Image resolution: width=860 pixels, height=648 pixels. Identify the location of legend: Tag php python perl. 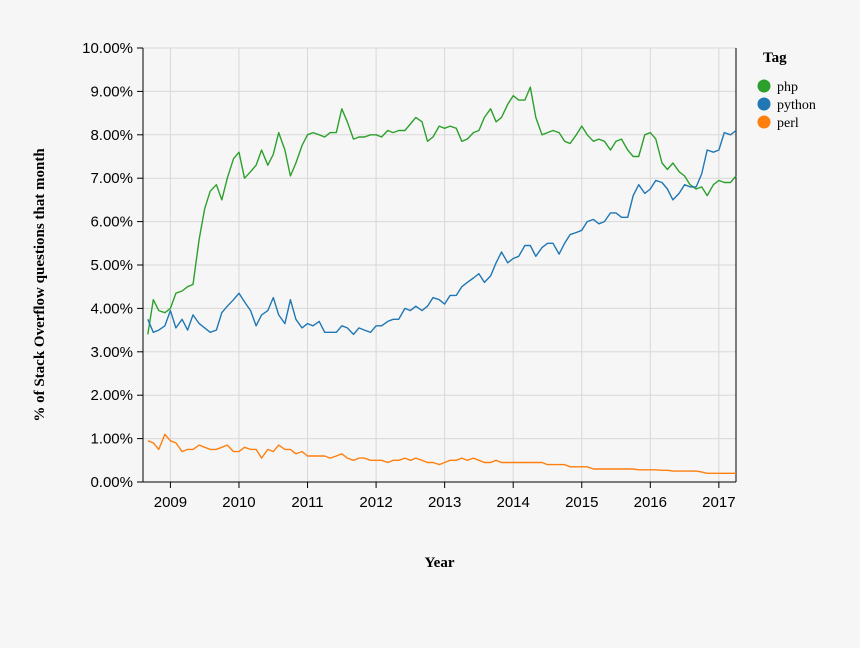
(786, 90).